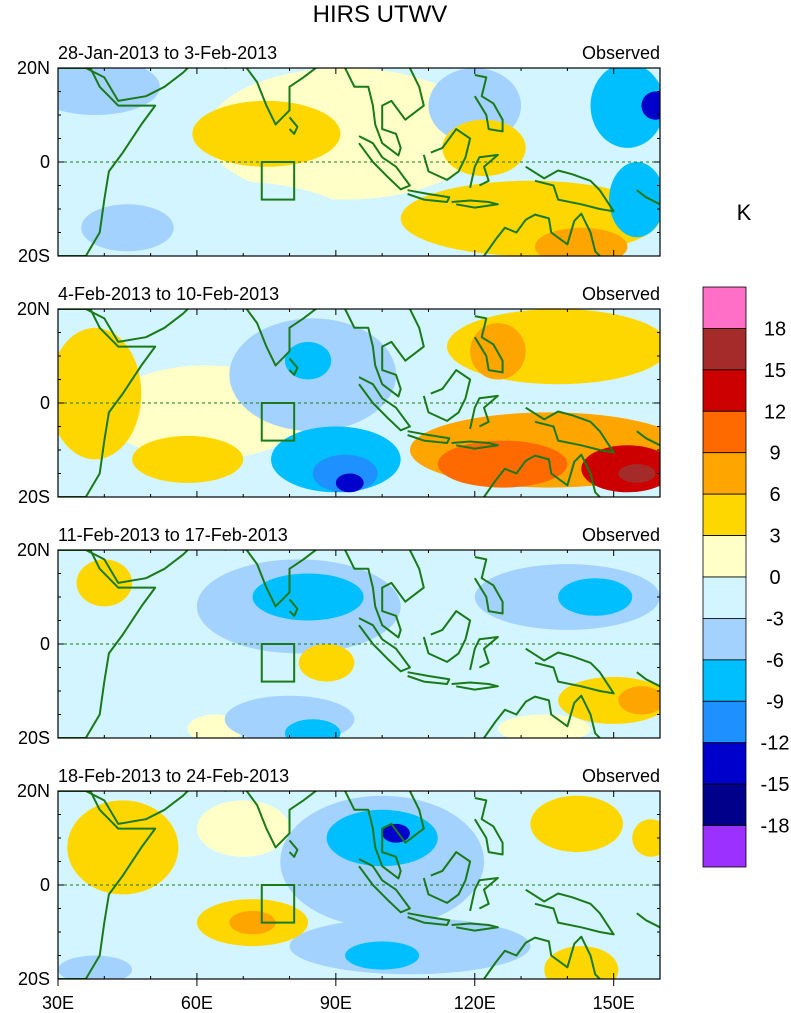 This screenshot has height=1013, width=791. What do you see at coordinates (774, 578) in the screenshot?
I see `colorbar-level-label: 0` at bounding box center [774, 578].